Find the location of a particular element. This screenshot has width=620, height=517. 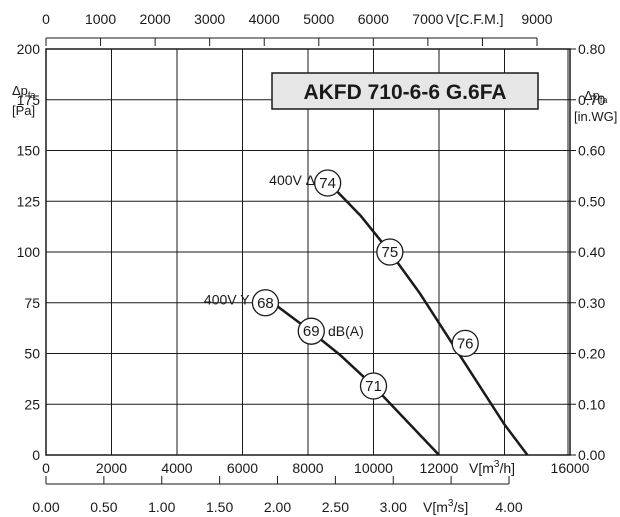

top-tick-label: 3000 is located at coordinates (209, 19).